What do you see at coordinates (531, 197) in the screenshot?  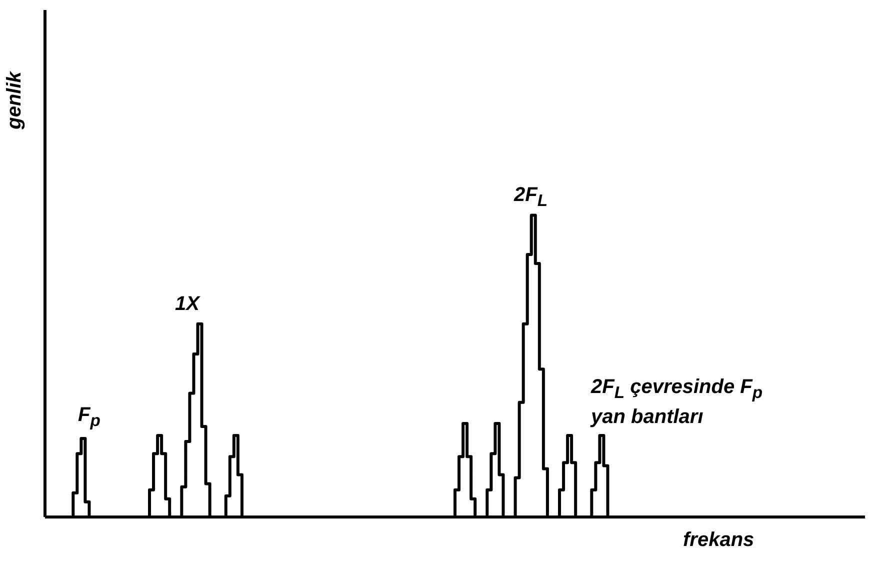 I see `text: 2F$_{L}$` at bounding box center [531, 197].